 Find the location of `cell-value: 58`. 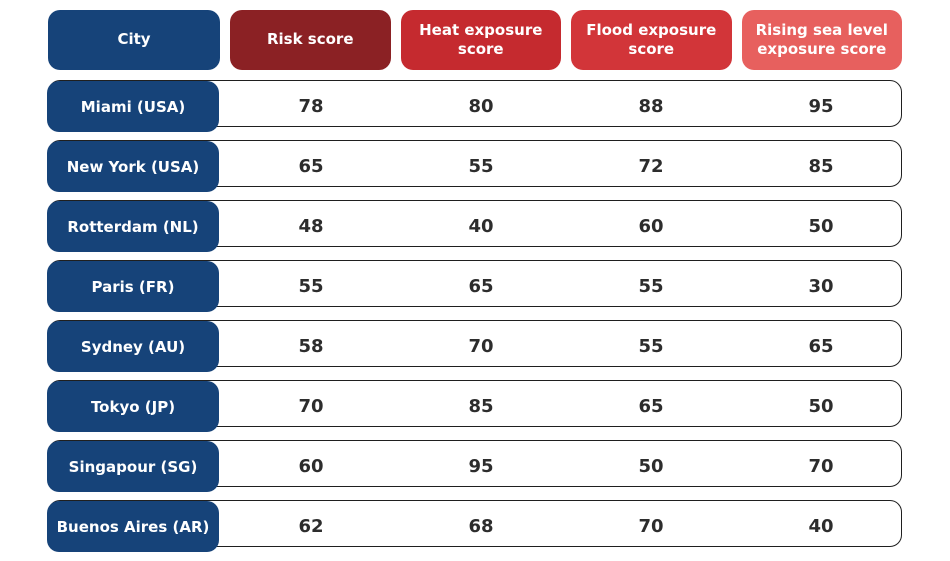

cell-value: 58 is located at coordinates (311, 346).